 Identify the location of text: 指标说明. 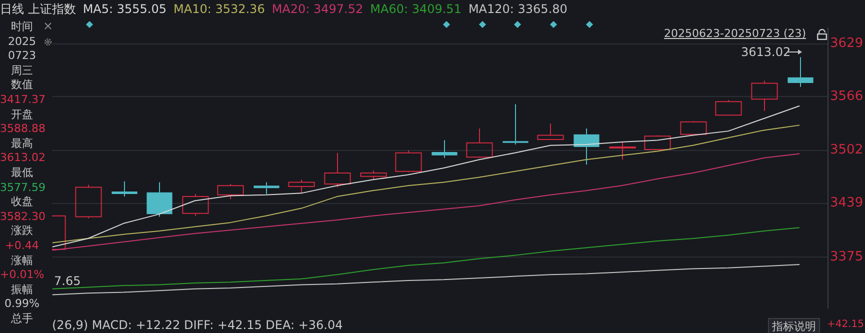
(794, 325).